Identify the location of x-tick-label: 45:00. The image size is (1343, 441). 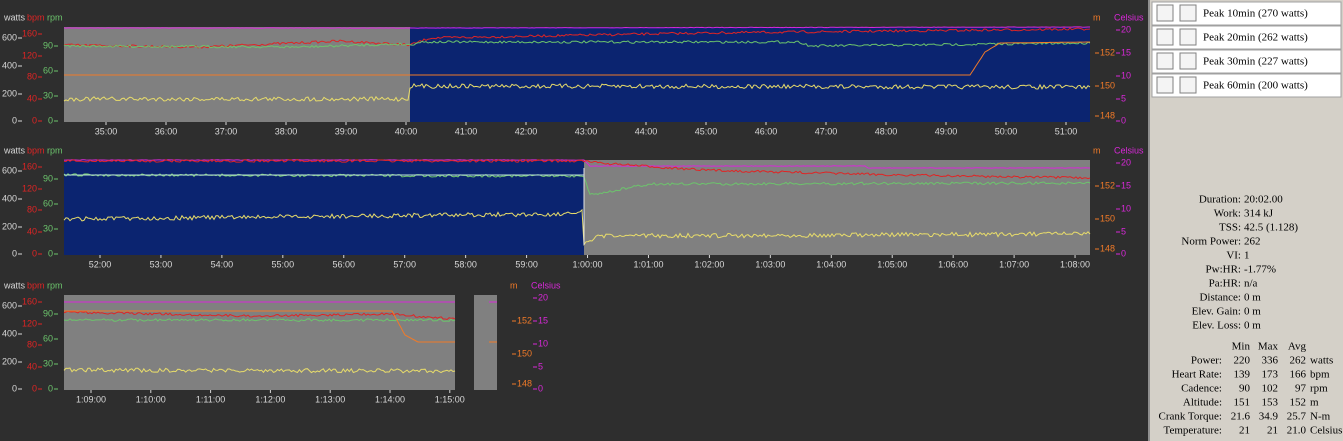
(706, 131).